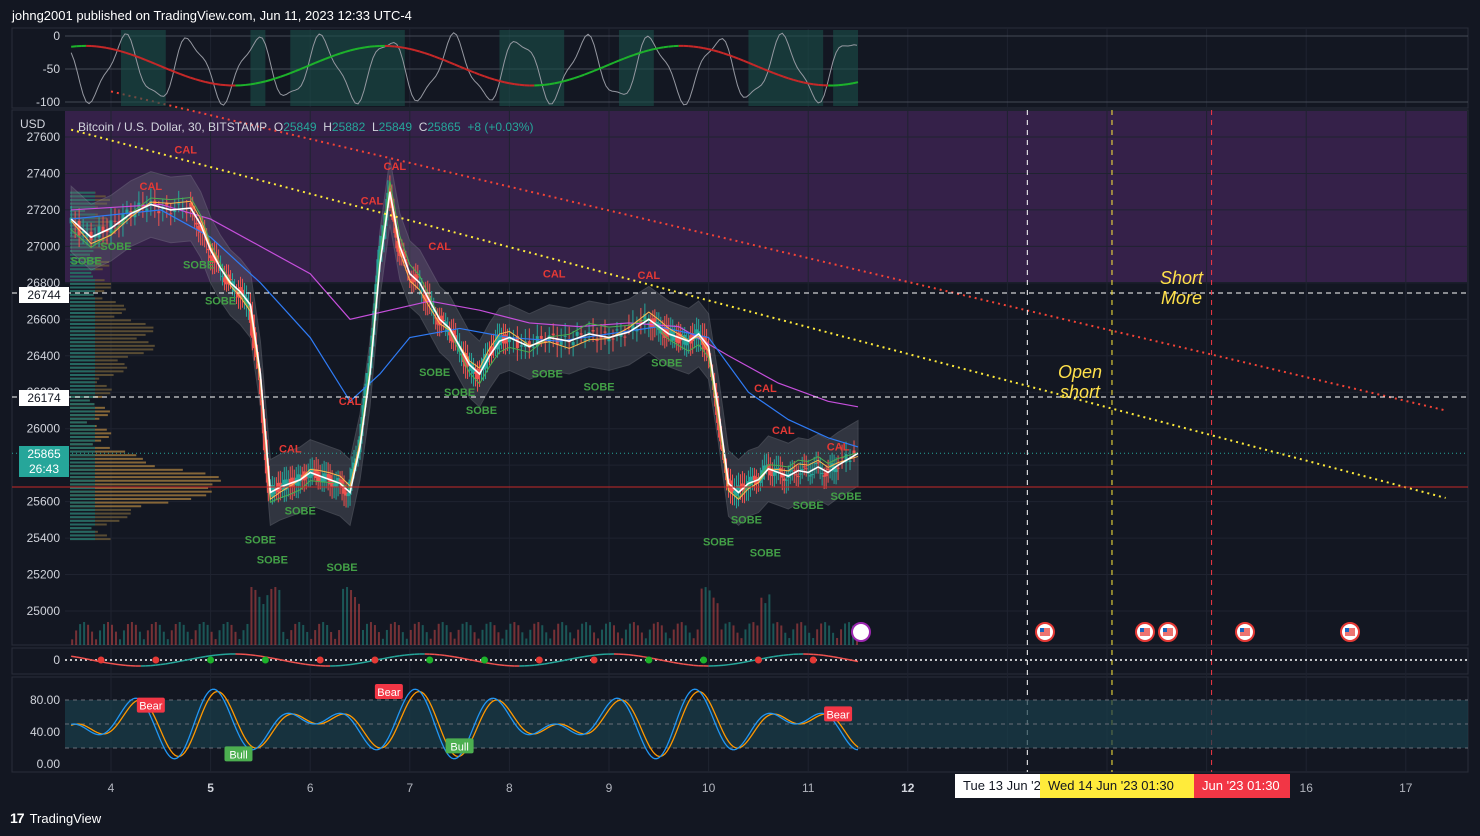 Image resolution: width=1480 pixels, height=836 pixels. Describe the element at coordinates (310, 788) in the screenshot. I see `x-tick-label: 6` at that location.